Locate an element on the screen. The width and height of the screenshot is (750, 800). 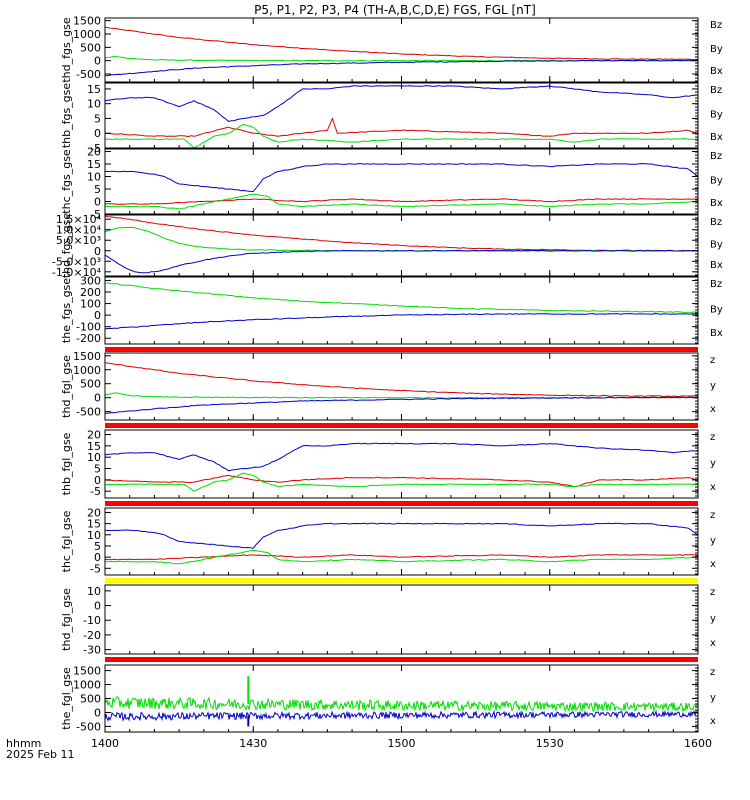
panel-ylabel: the_fgl_gse is located at coordinates (66, 698).